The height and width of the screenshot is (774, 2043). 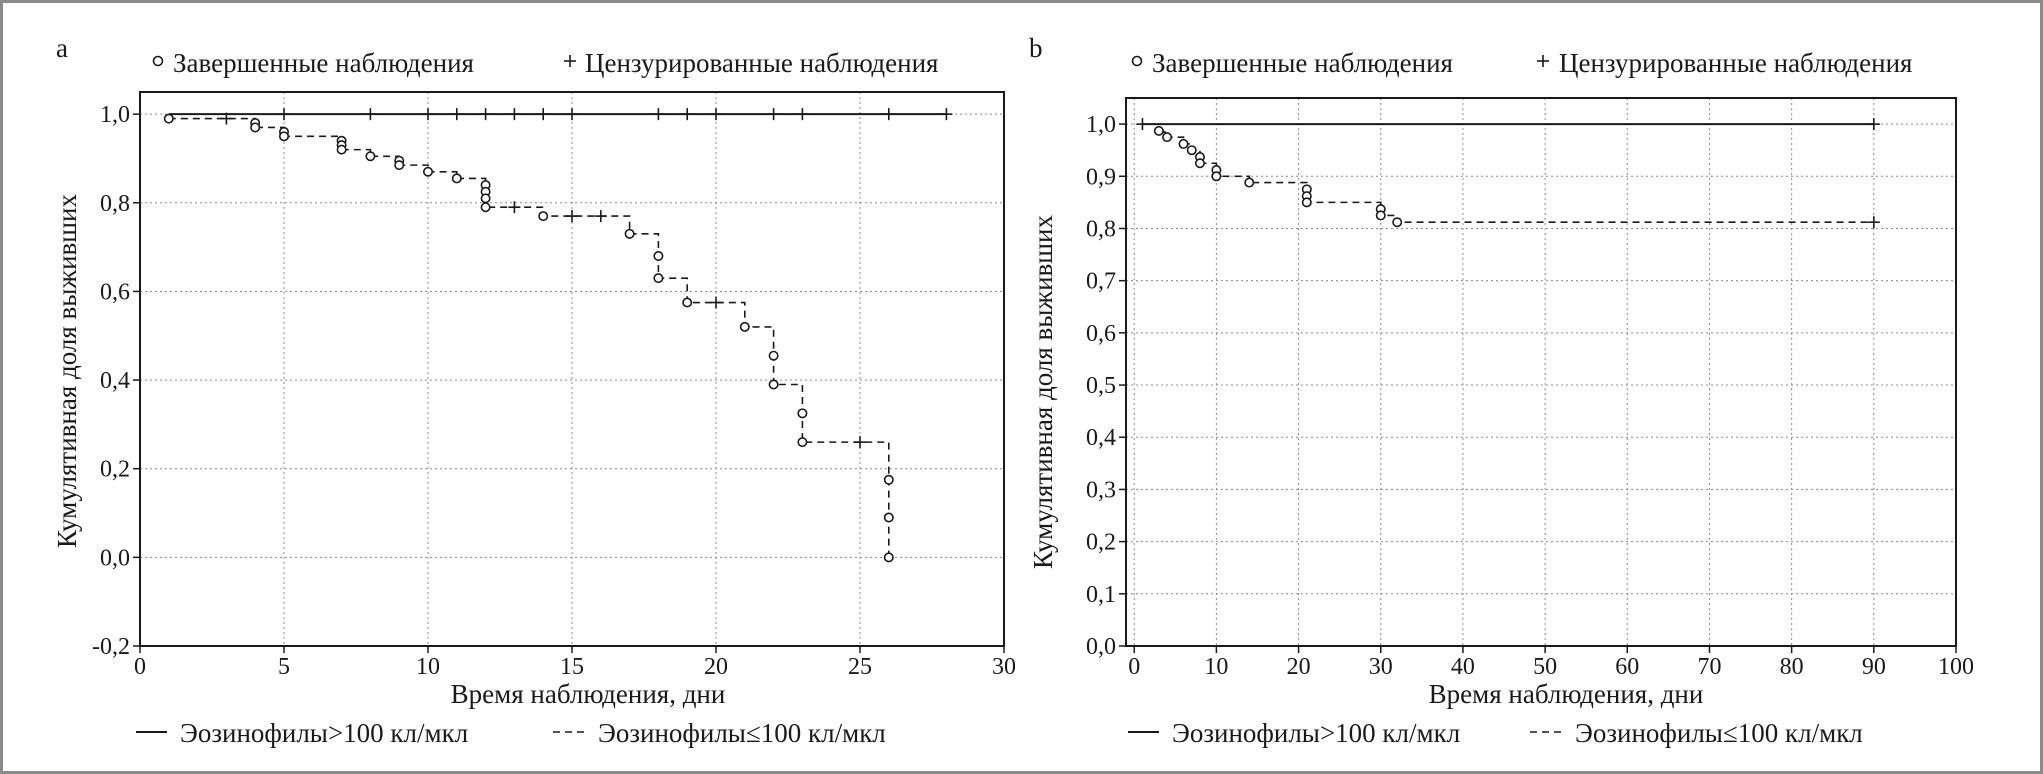 What do you see at coordinates (67, 370) in the screenshot?
I see `y-axis-label-a: Кумулятивная доля выживших` at bounding box center [67, 370].